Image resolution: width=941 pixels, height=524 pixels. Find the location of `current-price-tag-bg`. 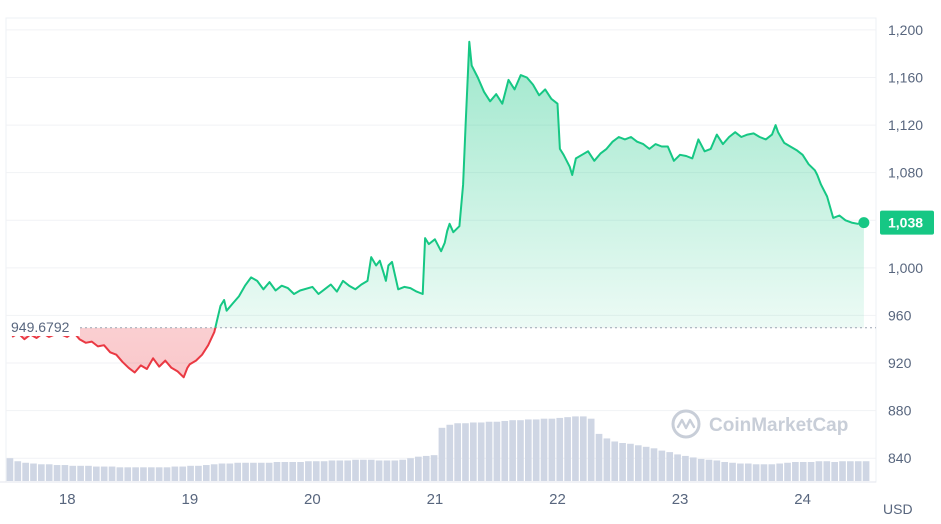

current-price-tag-bg is located at coordinates (907, 222).